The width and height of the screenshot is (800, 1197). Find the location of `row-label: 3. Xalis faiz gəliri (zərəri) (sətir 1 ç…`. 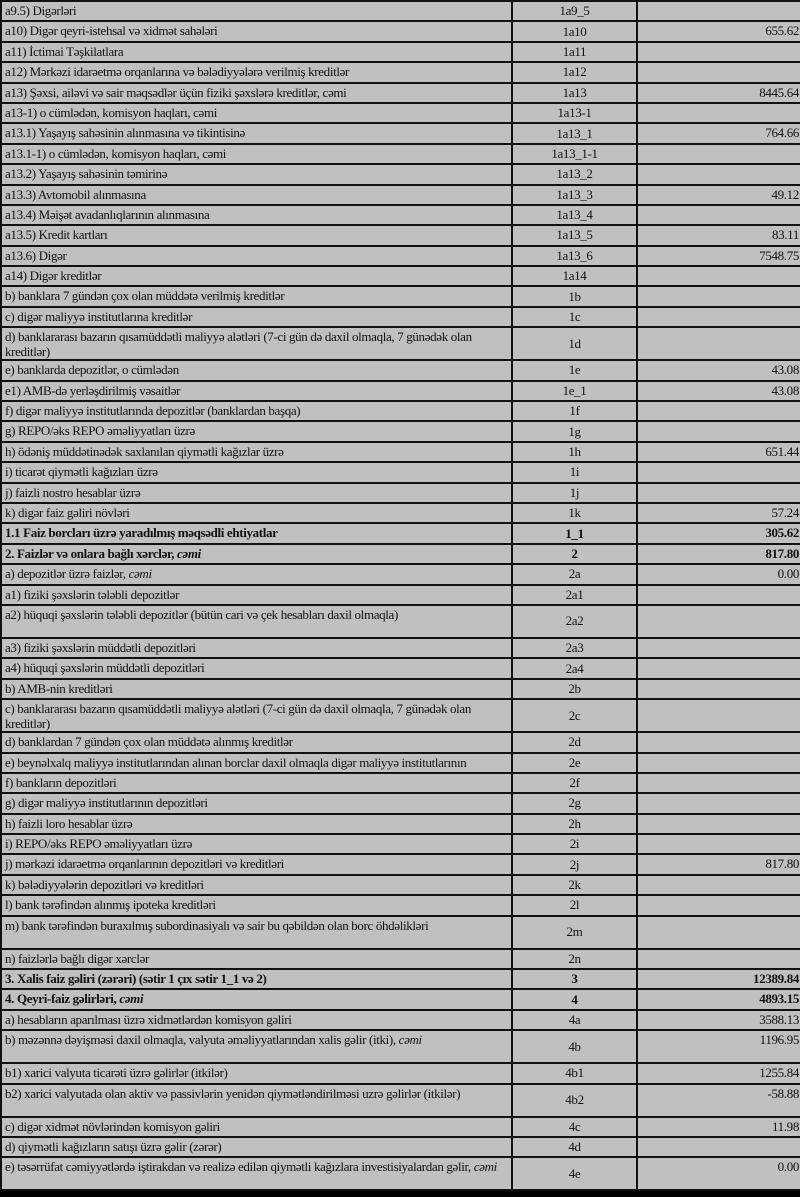

row-label: 3. Xalis faiz gəliri (zərəri) (sətir 1 ç… is located at coordinates (256, 979).